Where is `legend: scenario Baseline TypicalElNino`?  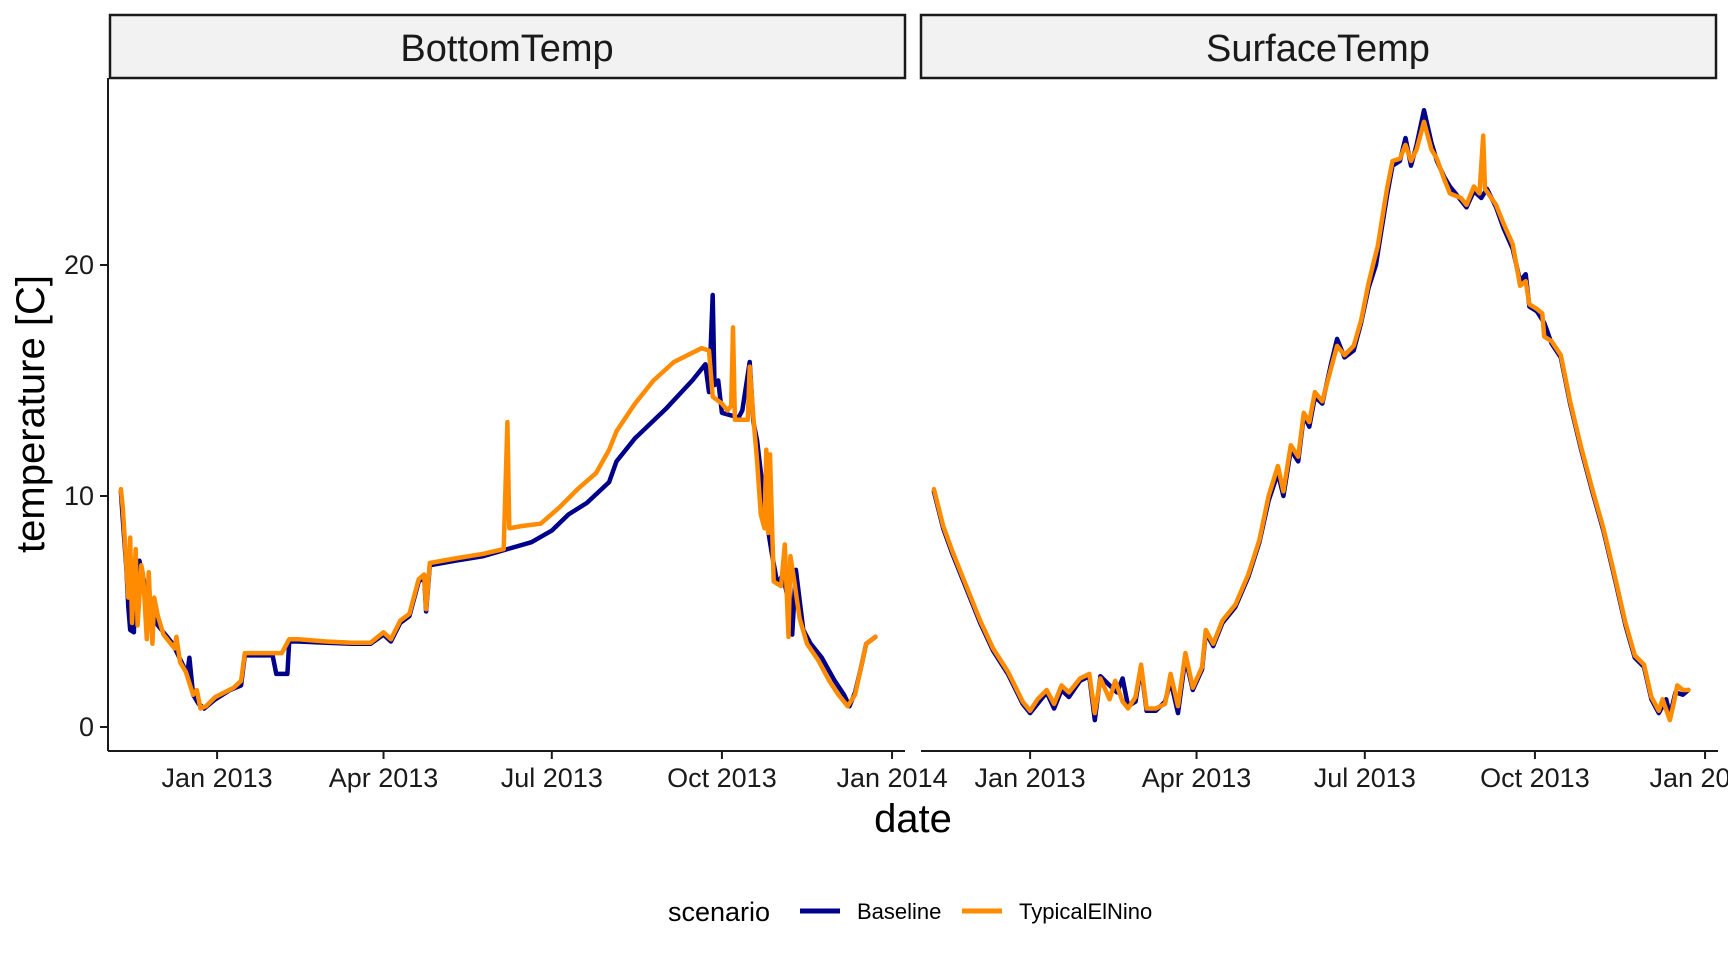
legend: scenario Baseline TypicalElNino is located at coordinates (910, 912).